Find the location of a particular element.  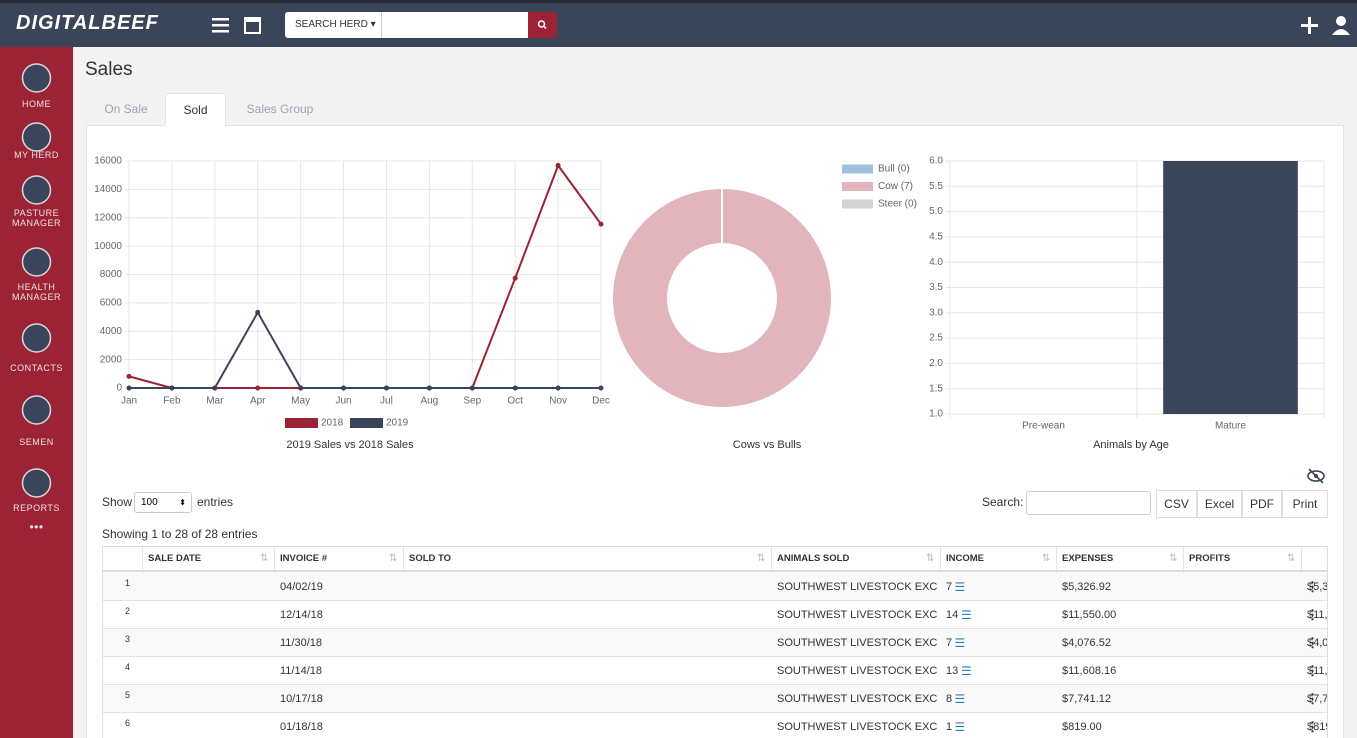

export-button: Print is located at coordinates (1305, 504).